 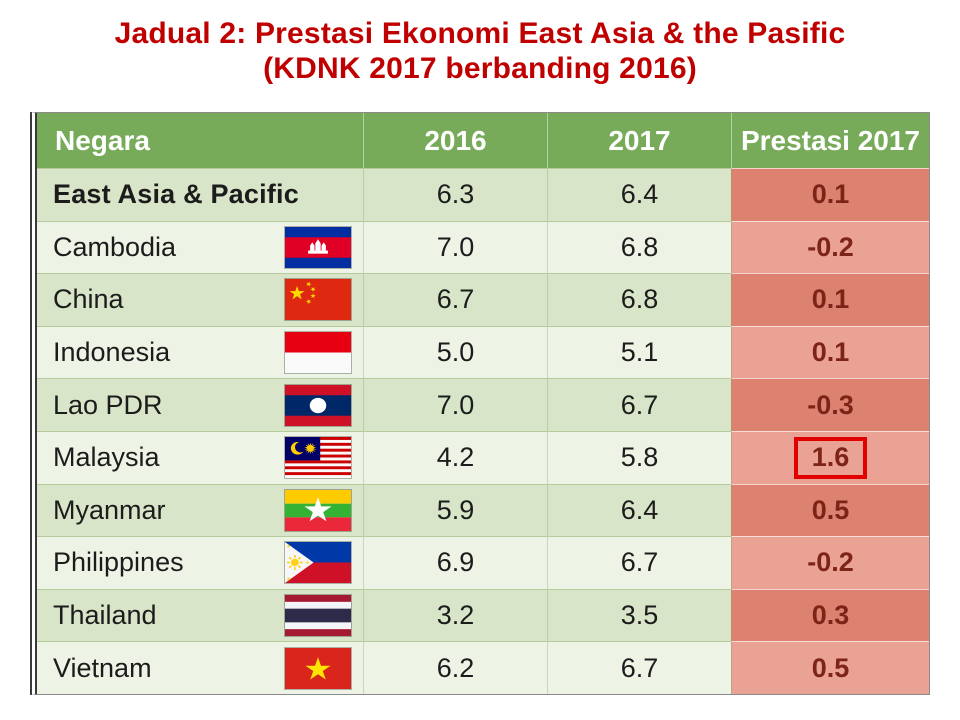 I want to click on country-name: Myanmar, so click(x=109, y=509).